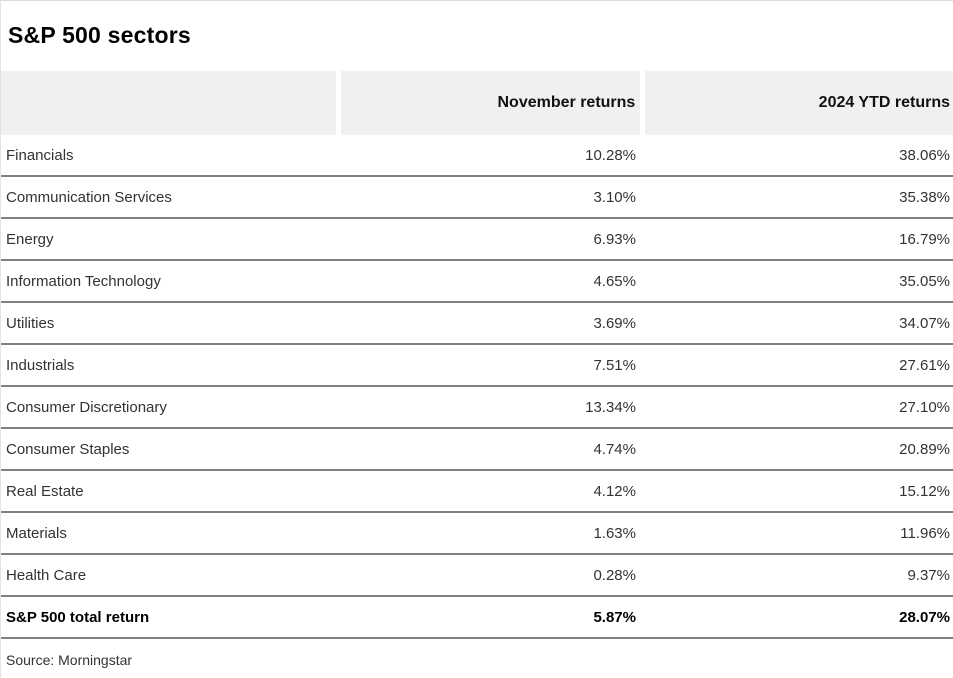 This screenshot has height=678, width=953. I want to click on ytd-return-cell: 20.89%, so click(924, 449).